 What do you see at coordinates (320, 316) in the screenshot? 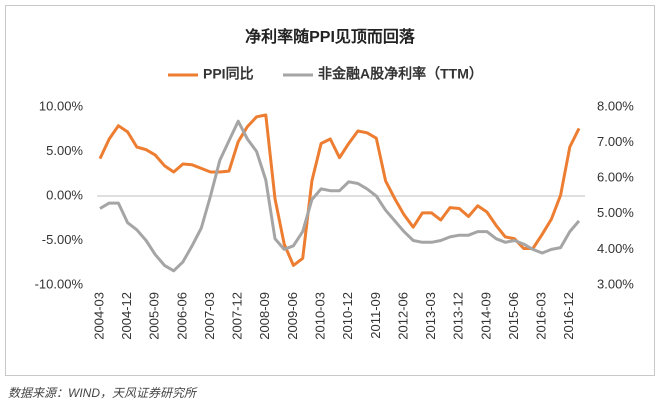
I see `x-tick-label: 2010-03` at bounding box center [320, 316].